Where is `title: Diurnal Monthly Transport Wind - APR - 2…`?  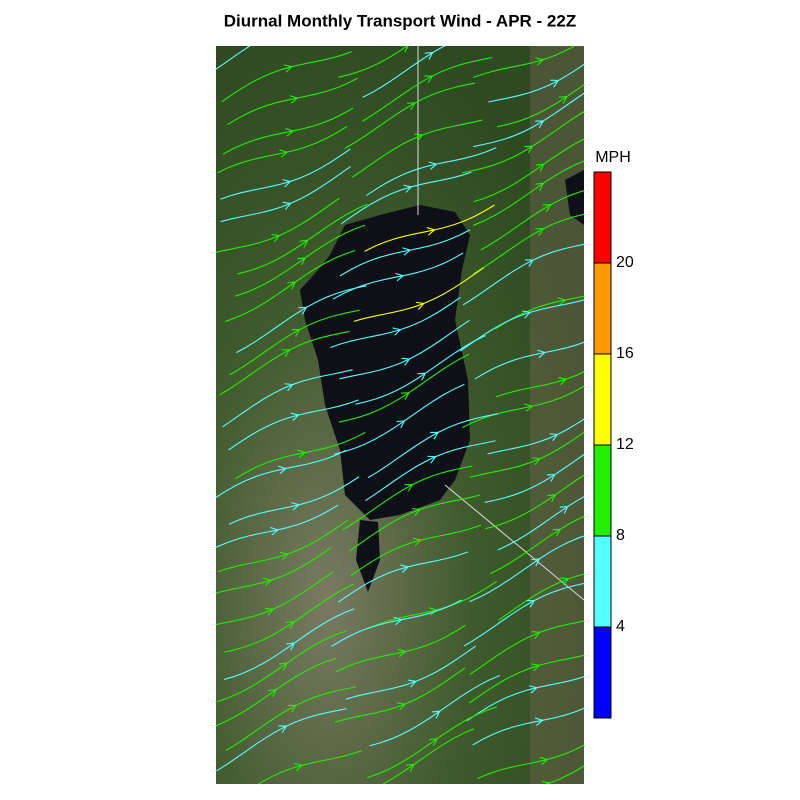 title: Diurnal Monthly Transport Wind - APR - 2… is located at coordinates (400, 20).